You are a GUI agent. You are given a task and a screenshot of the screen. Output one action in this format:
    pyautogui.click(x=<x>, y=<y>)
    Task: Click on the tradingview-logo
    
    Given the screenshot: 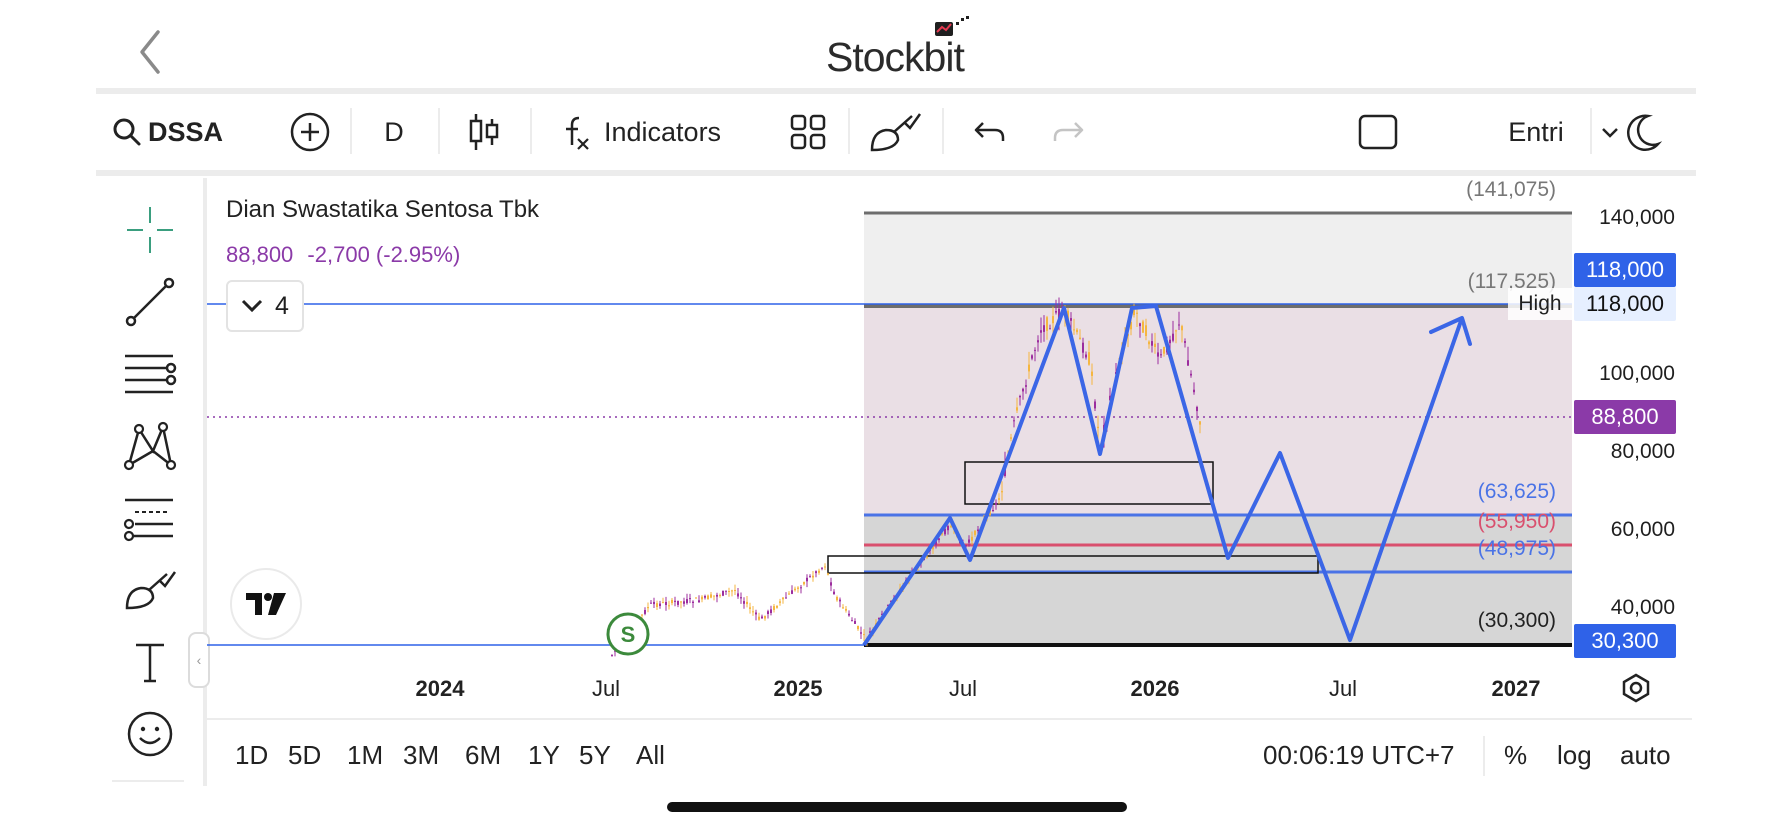 What is the action you would take?
    pyautogui.click(x=266, y=604)
    